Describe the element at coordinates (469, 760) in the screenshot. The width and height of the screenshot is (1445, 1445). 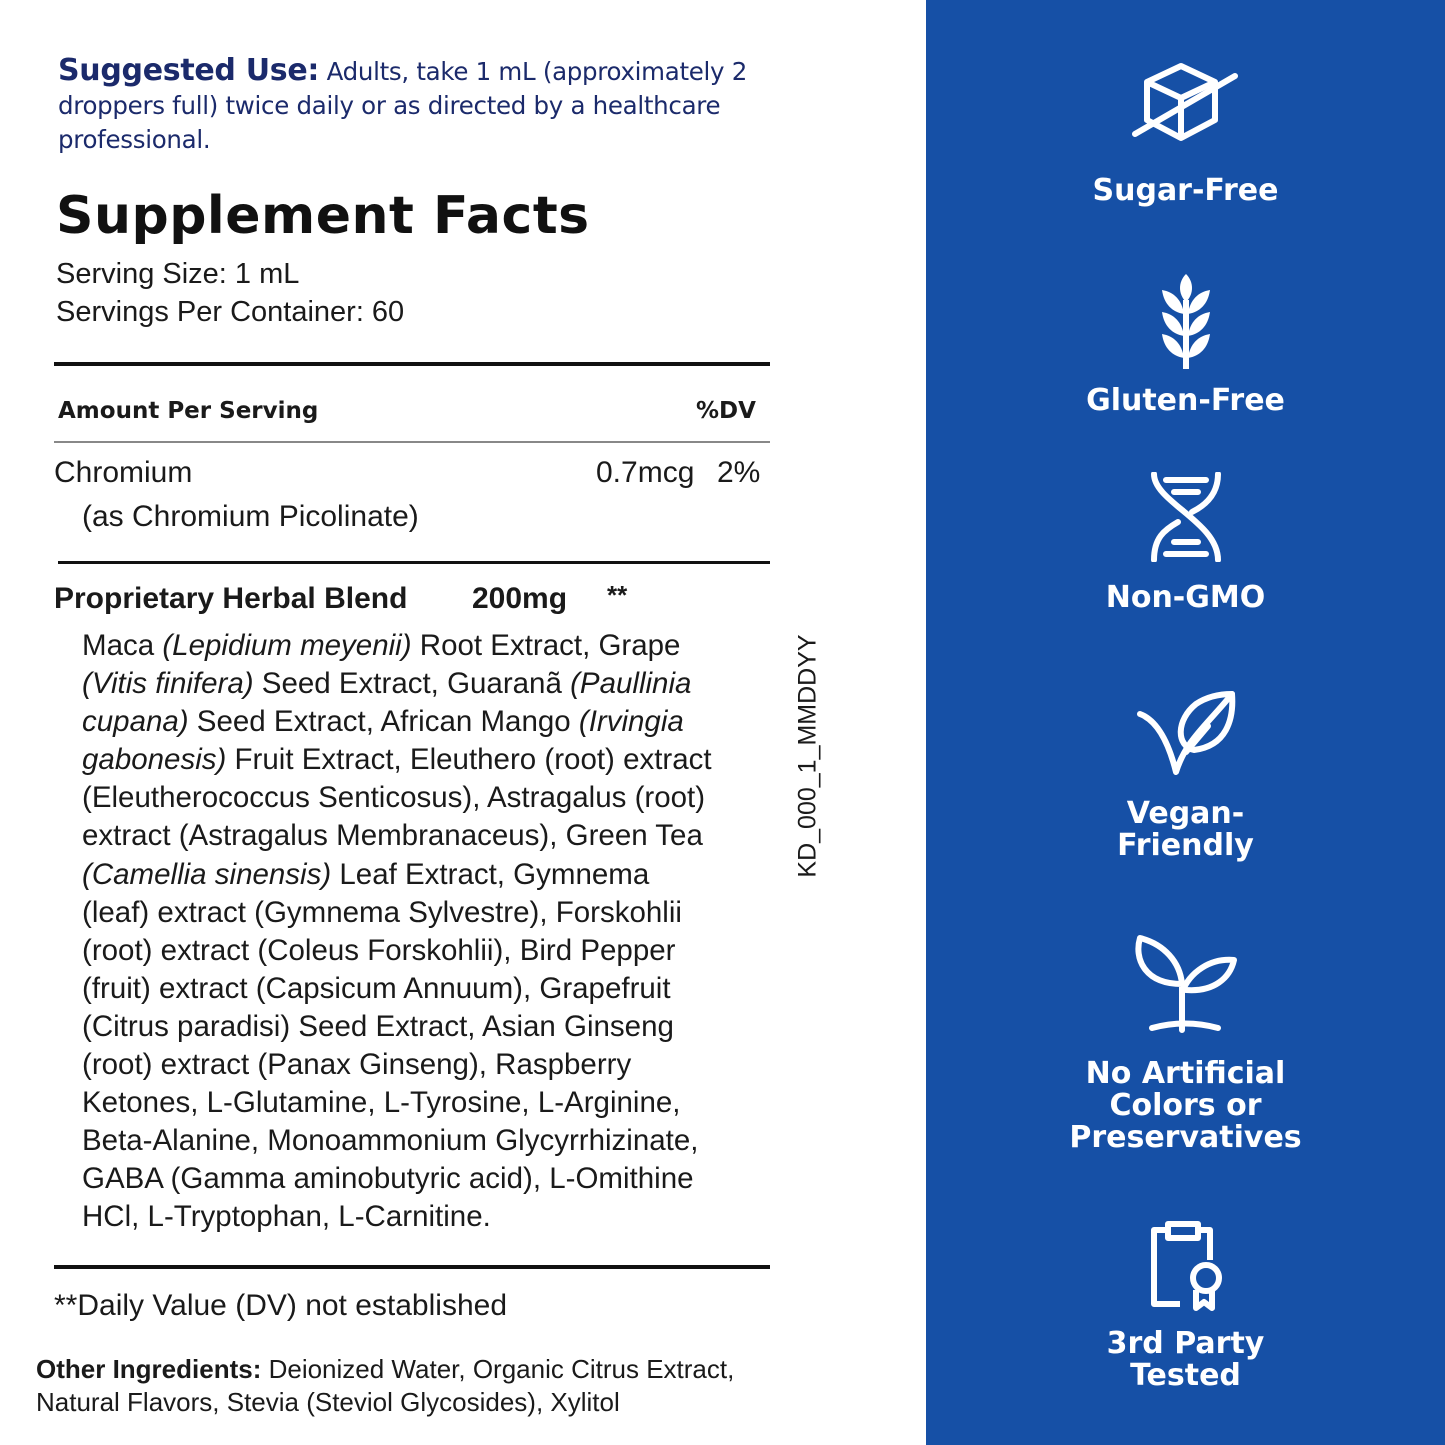
I see `ingredient-text: Fruit Extract, Eleuthero (root) extract` at that location.